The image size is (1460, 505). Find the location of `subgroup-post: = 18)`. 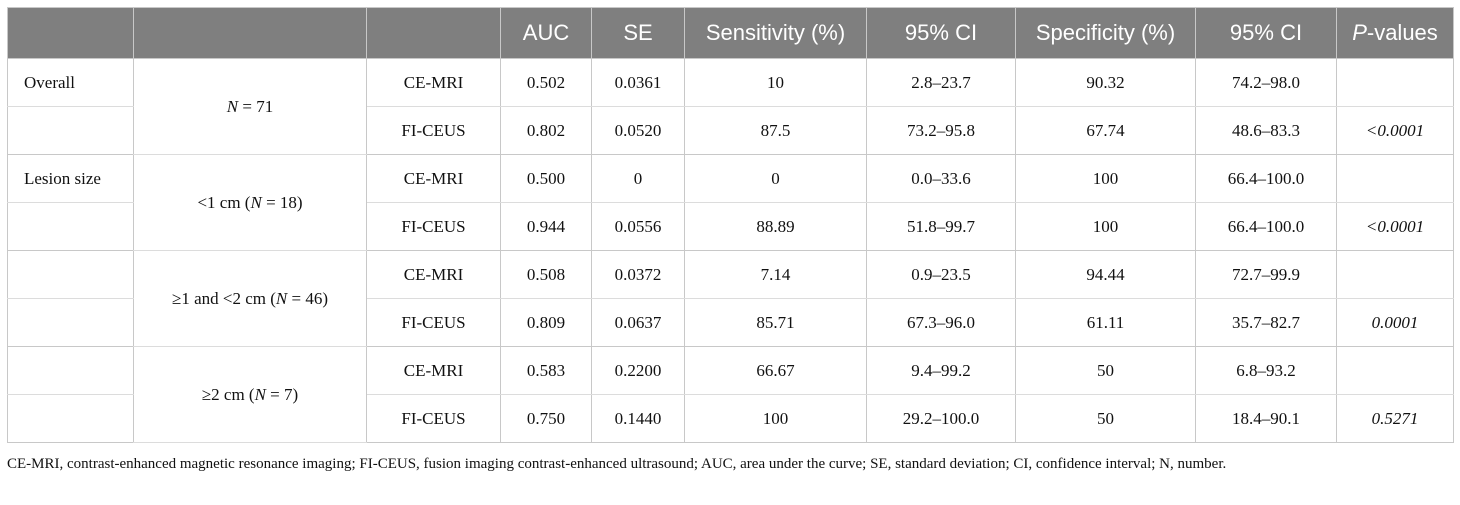

subgroup-post: = 18) is located at coordinates (282, 202).